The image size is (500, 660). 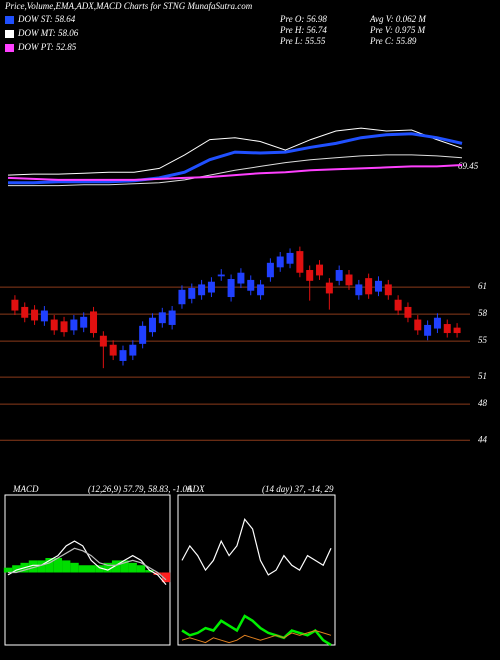 I want to click on panel-subtitle: (14 day) 37, -14, 29, so click(x=298, y=489).